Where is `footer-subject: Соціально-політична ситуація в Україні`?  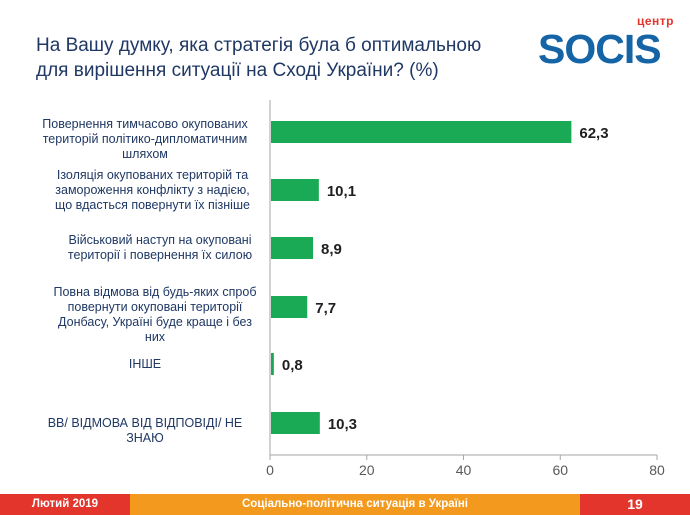 footer-subject: Соціально-політична ситуація в Україні is located at coordinates (355, 504).